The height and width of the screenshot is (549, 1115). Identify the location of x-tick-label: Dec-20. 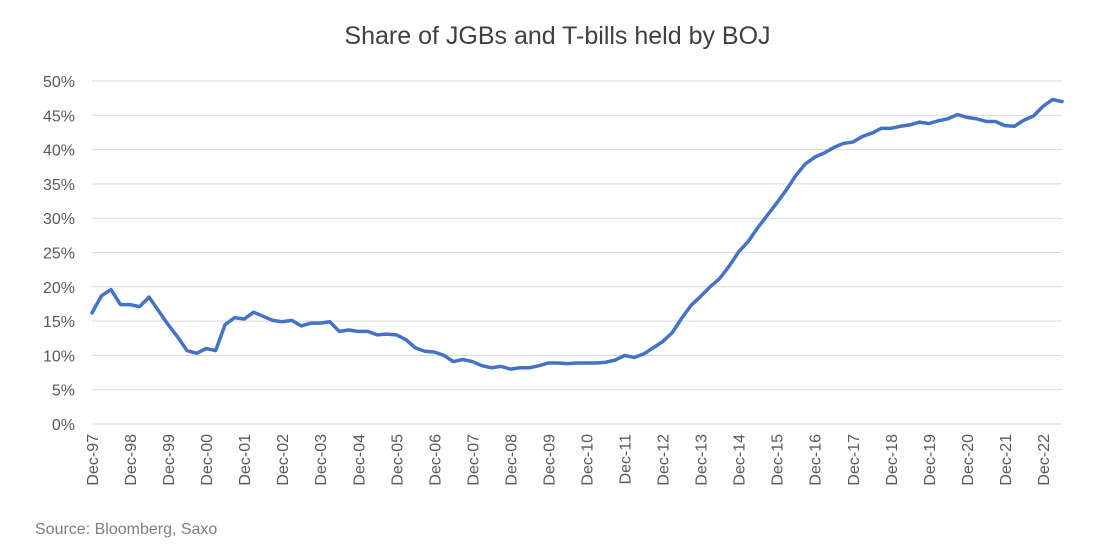
(968, 460).